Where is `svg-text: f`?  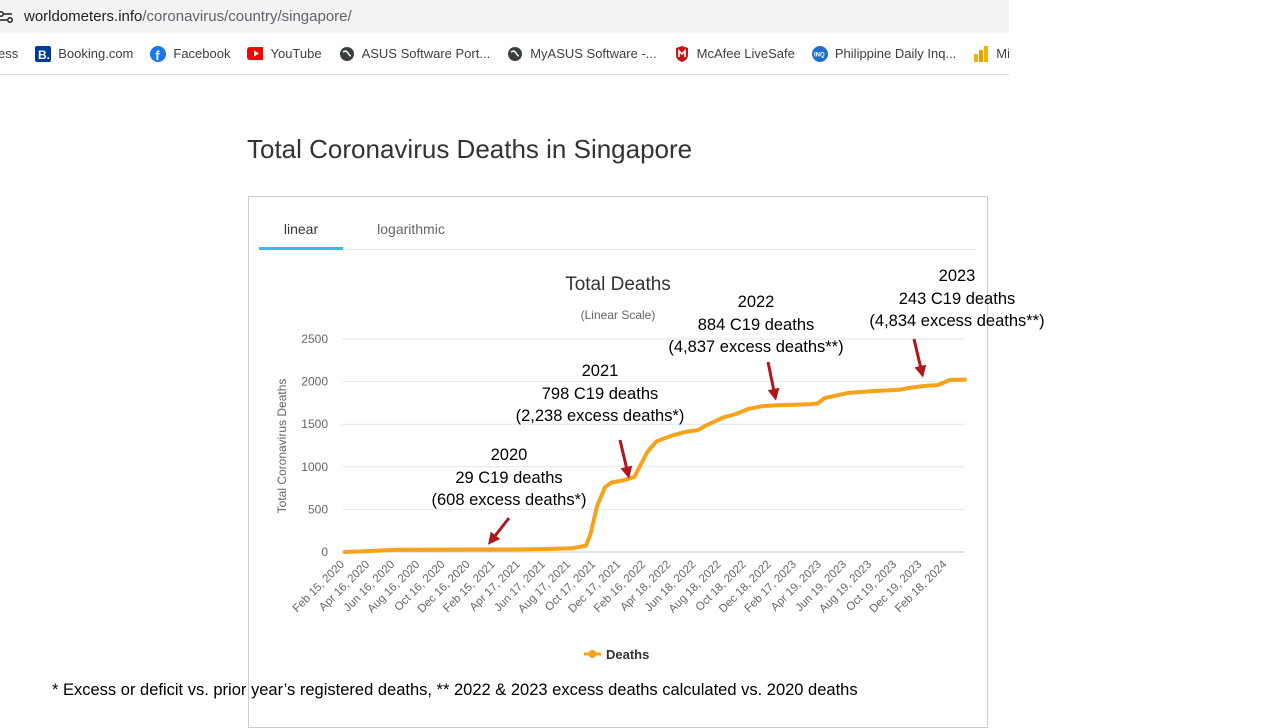 svg-text: f is located at coordinates (158, 55).